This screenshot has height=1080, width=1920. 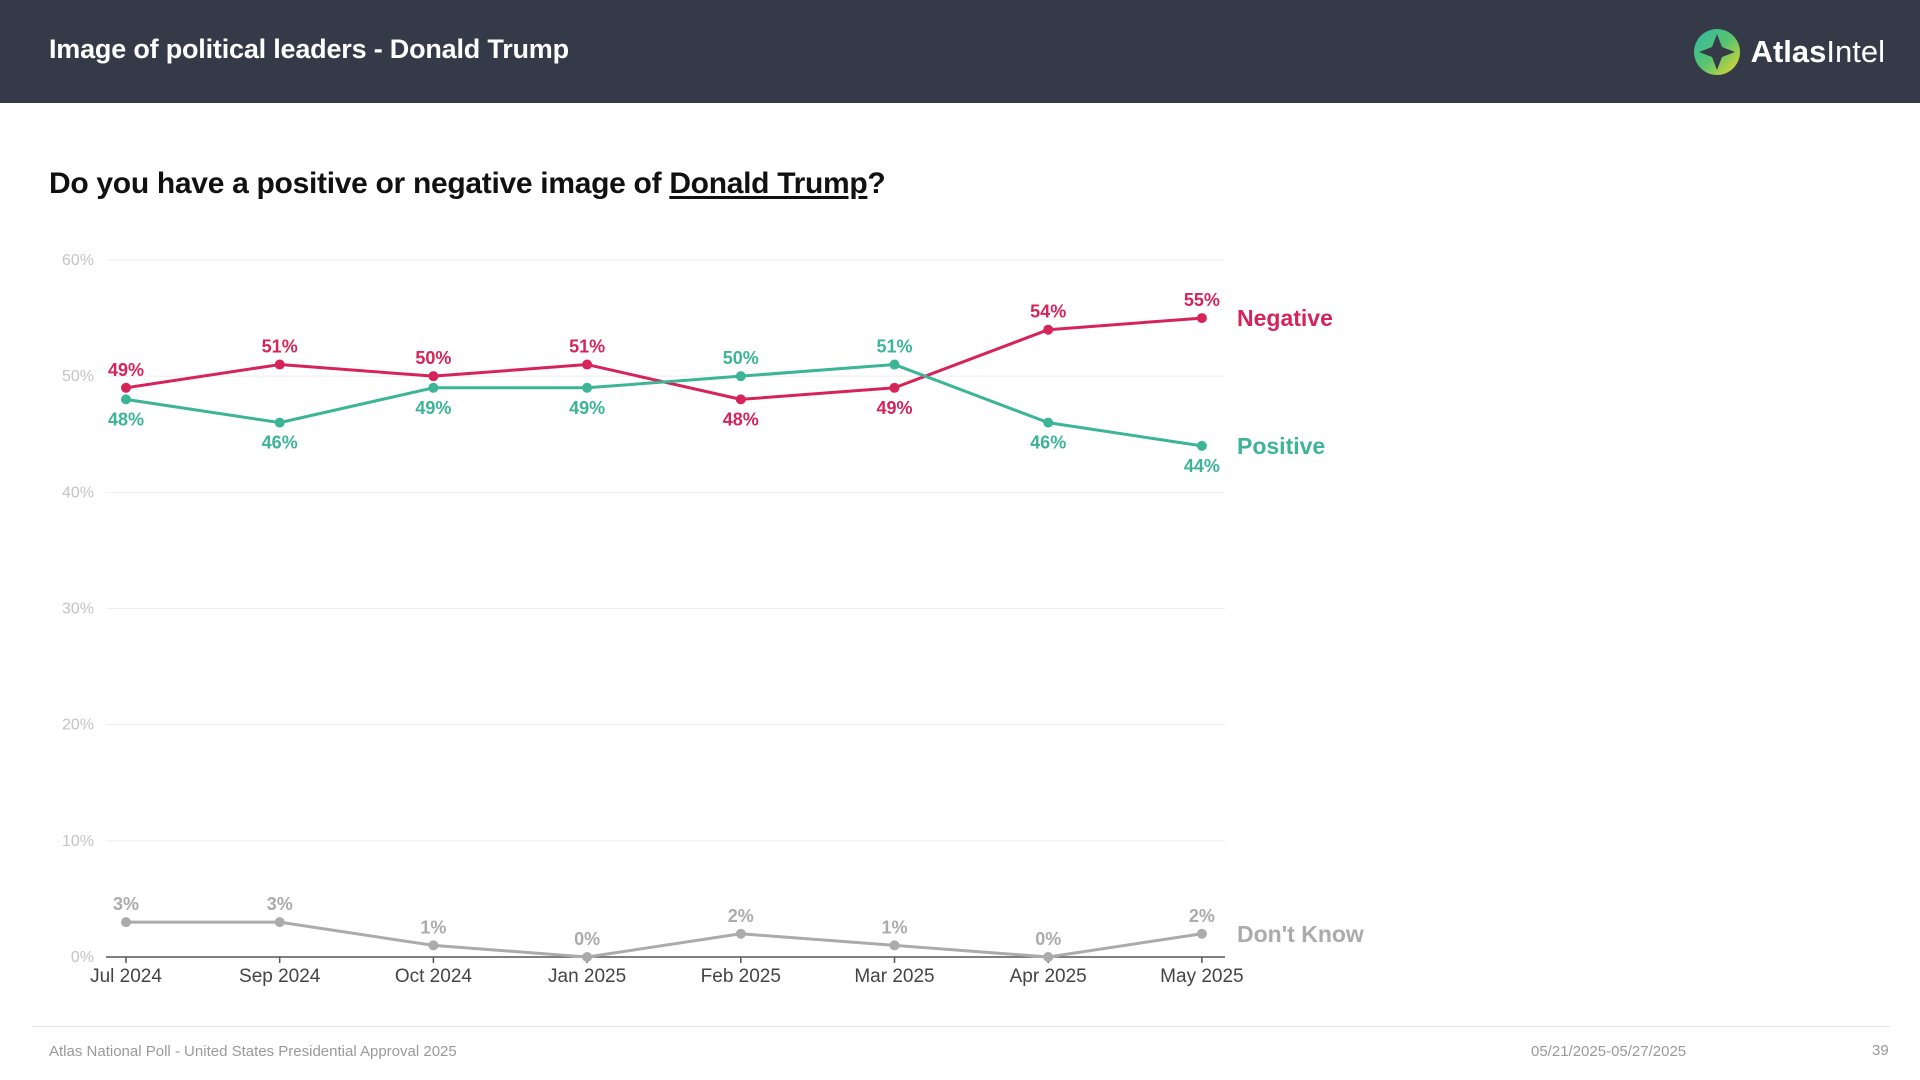 What do you see at coordinates (1855, 51) in the screenshot?
I see `brand-name-light: Intel` at bounding box center [1855, 51].